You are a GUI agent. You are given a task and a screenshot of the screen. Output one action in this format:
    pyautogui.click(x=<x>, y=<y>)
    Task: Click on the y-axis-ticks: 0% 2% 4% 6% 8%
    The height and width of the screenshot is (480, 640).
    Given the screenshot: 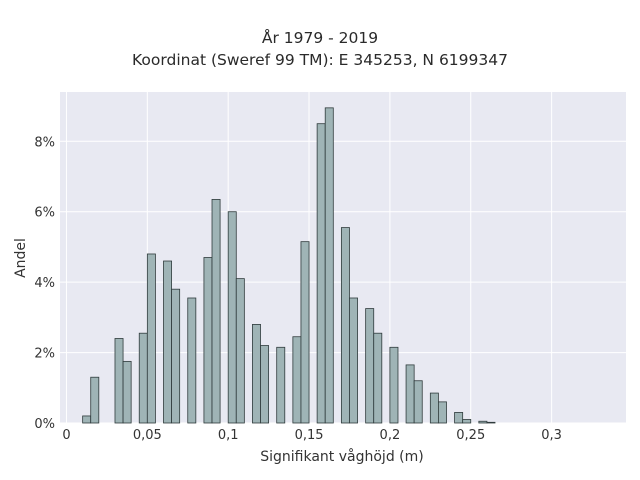 What is the action you would take?
    pyautogui.click(x=44, y=283)
    